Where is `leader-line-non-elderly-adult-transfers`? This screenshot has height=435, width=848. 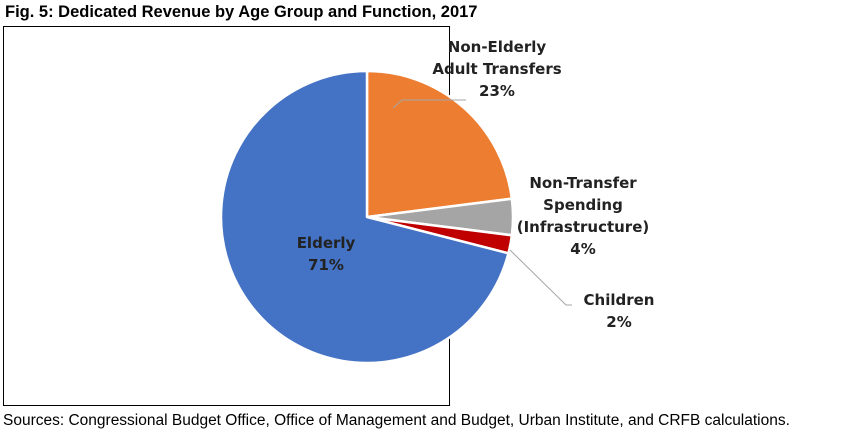 leader-line-non-elderly-adult-transfers is located at coordinates (429, 104).